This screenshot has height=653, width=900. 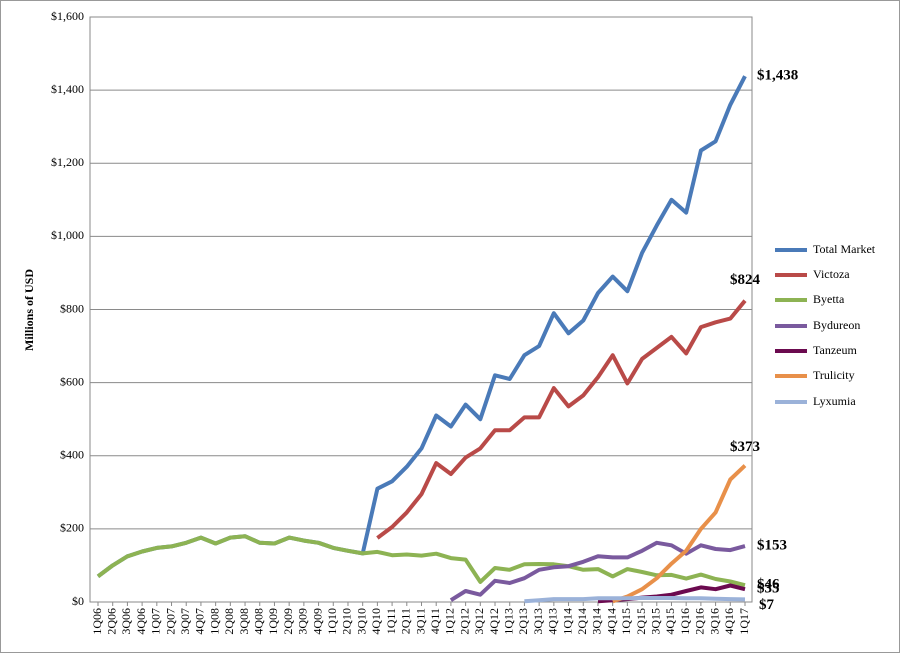 I want to click on legend-label: Lyxumia, so click(x=834, y=401).